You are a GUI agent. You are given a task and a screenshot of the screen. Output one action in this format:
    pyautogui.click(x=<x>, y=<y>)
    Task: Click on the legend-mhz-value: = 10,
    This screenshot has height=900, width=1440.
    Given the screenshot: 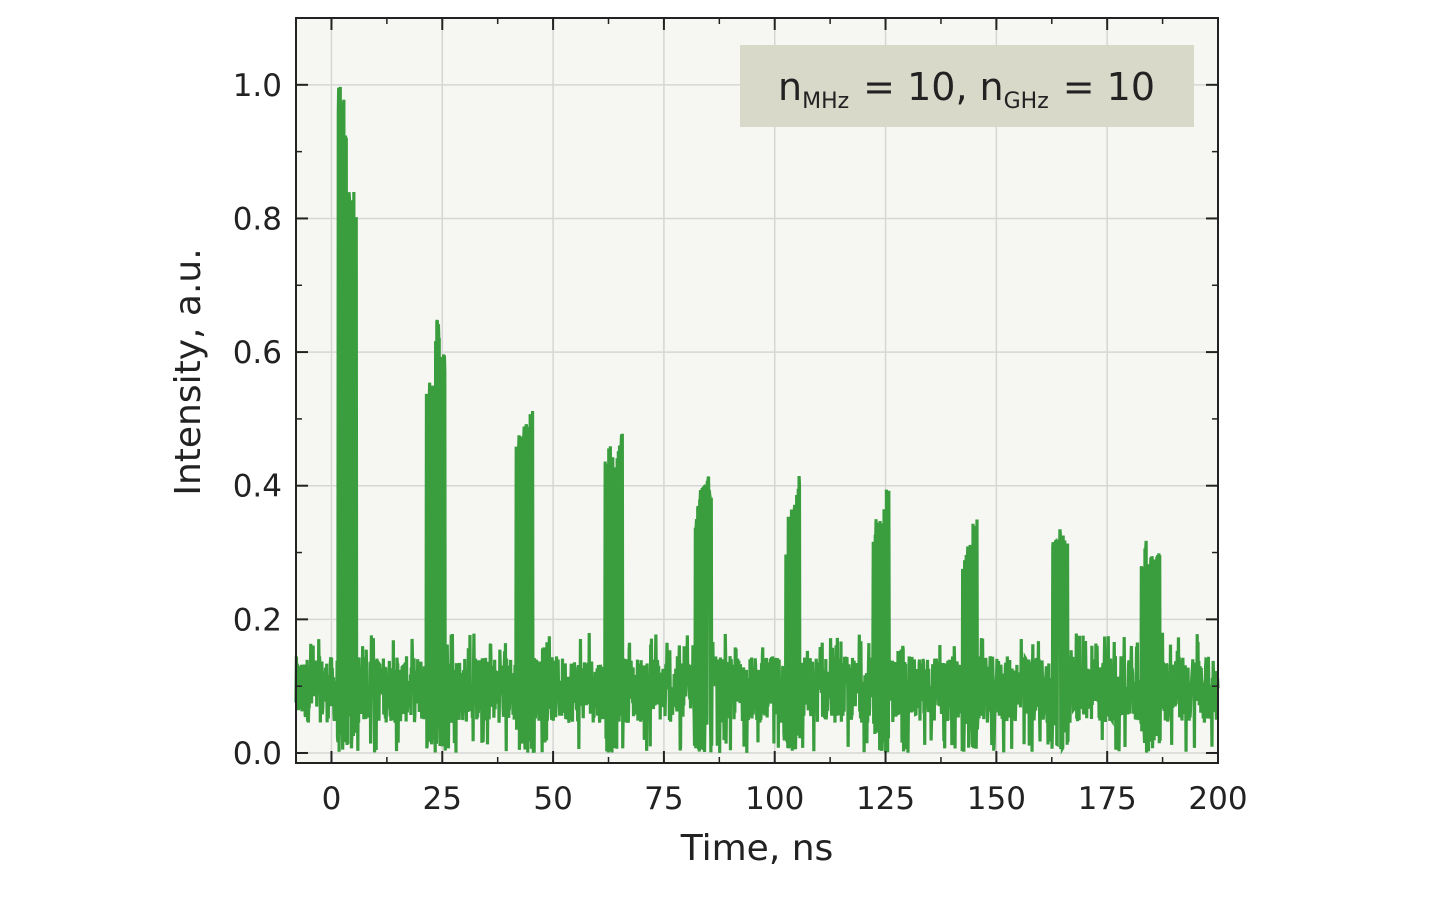 What is the action you would take?
    pyautogui.click(x=915, y=87)
    